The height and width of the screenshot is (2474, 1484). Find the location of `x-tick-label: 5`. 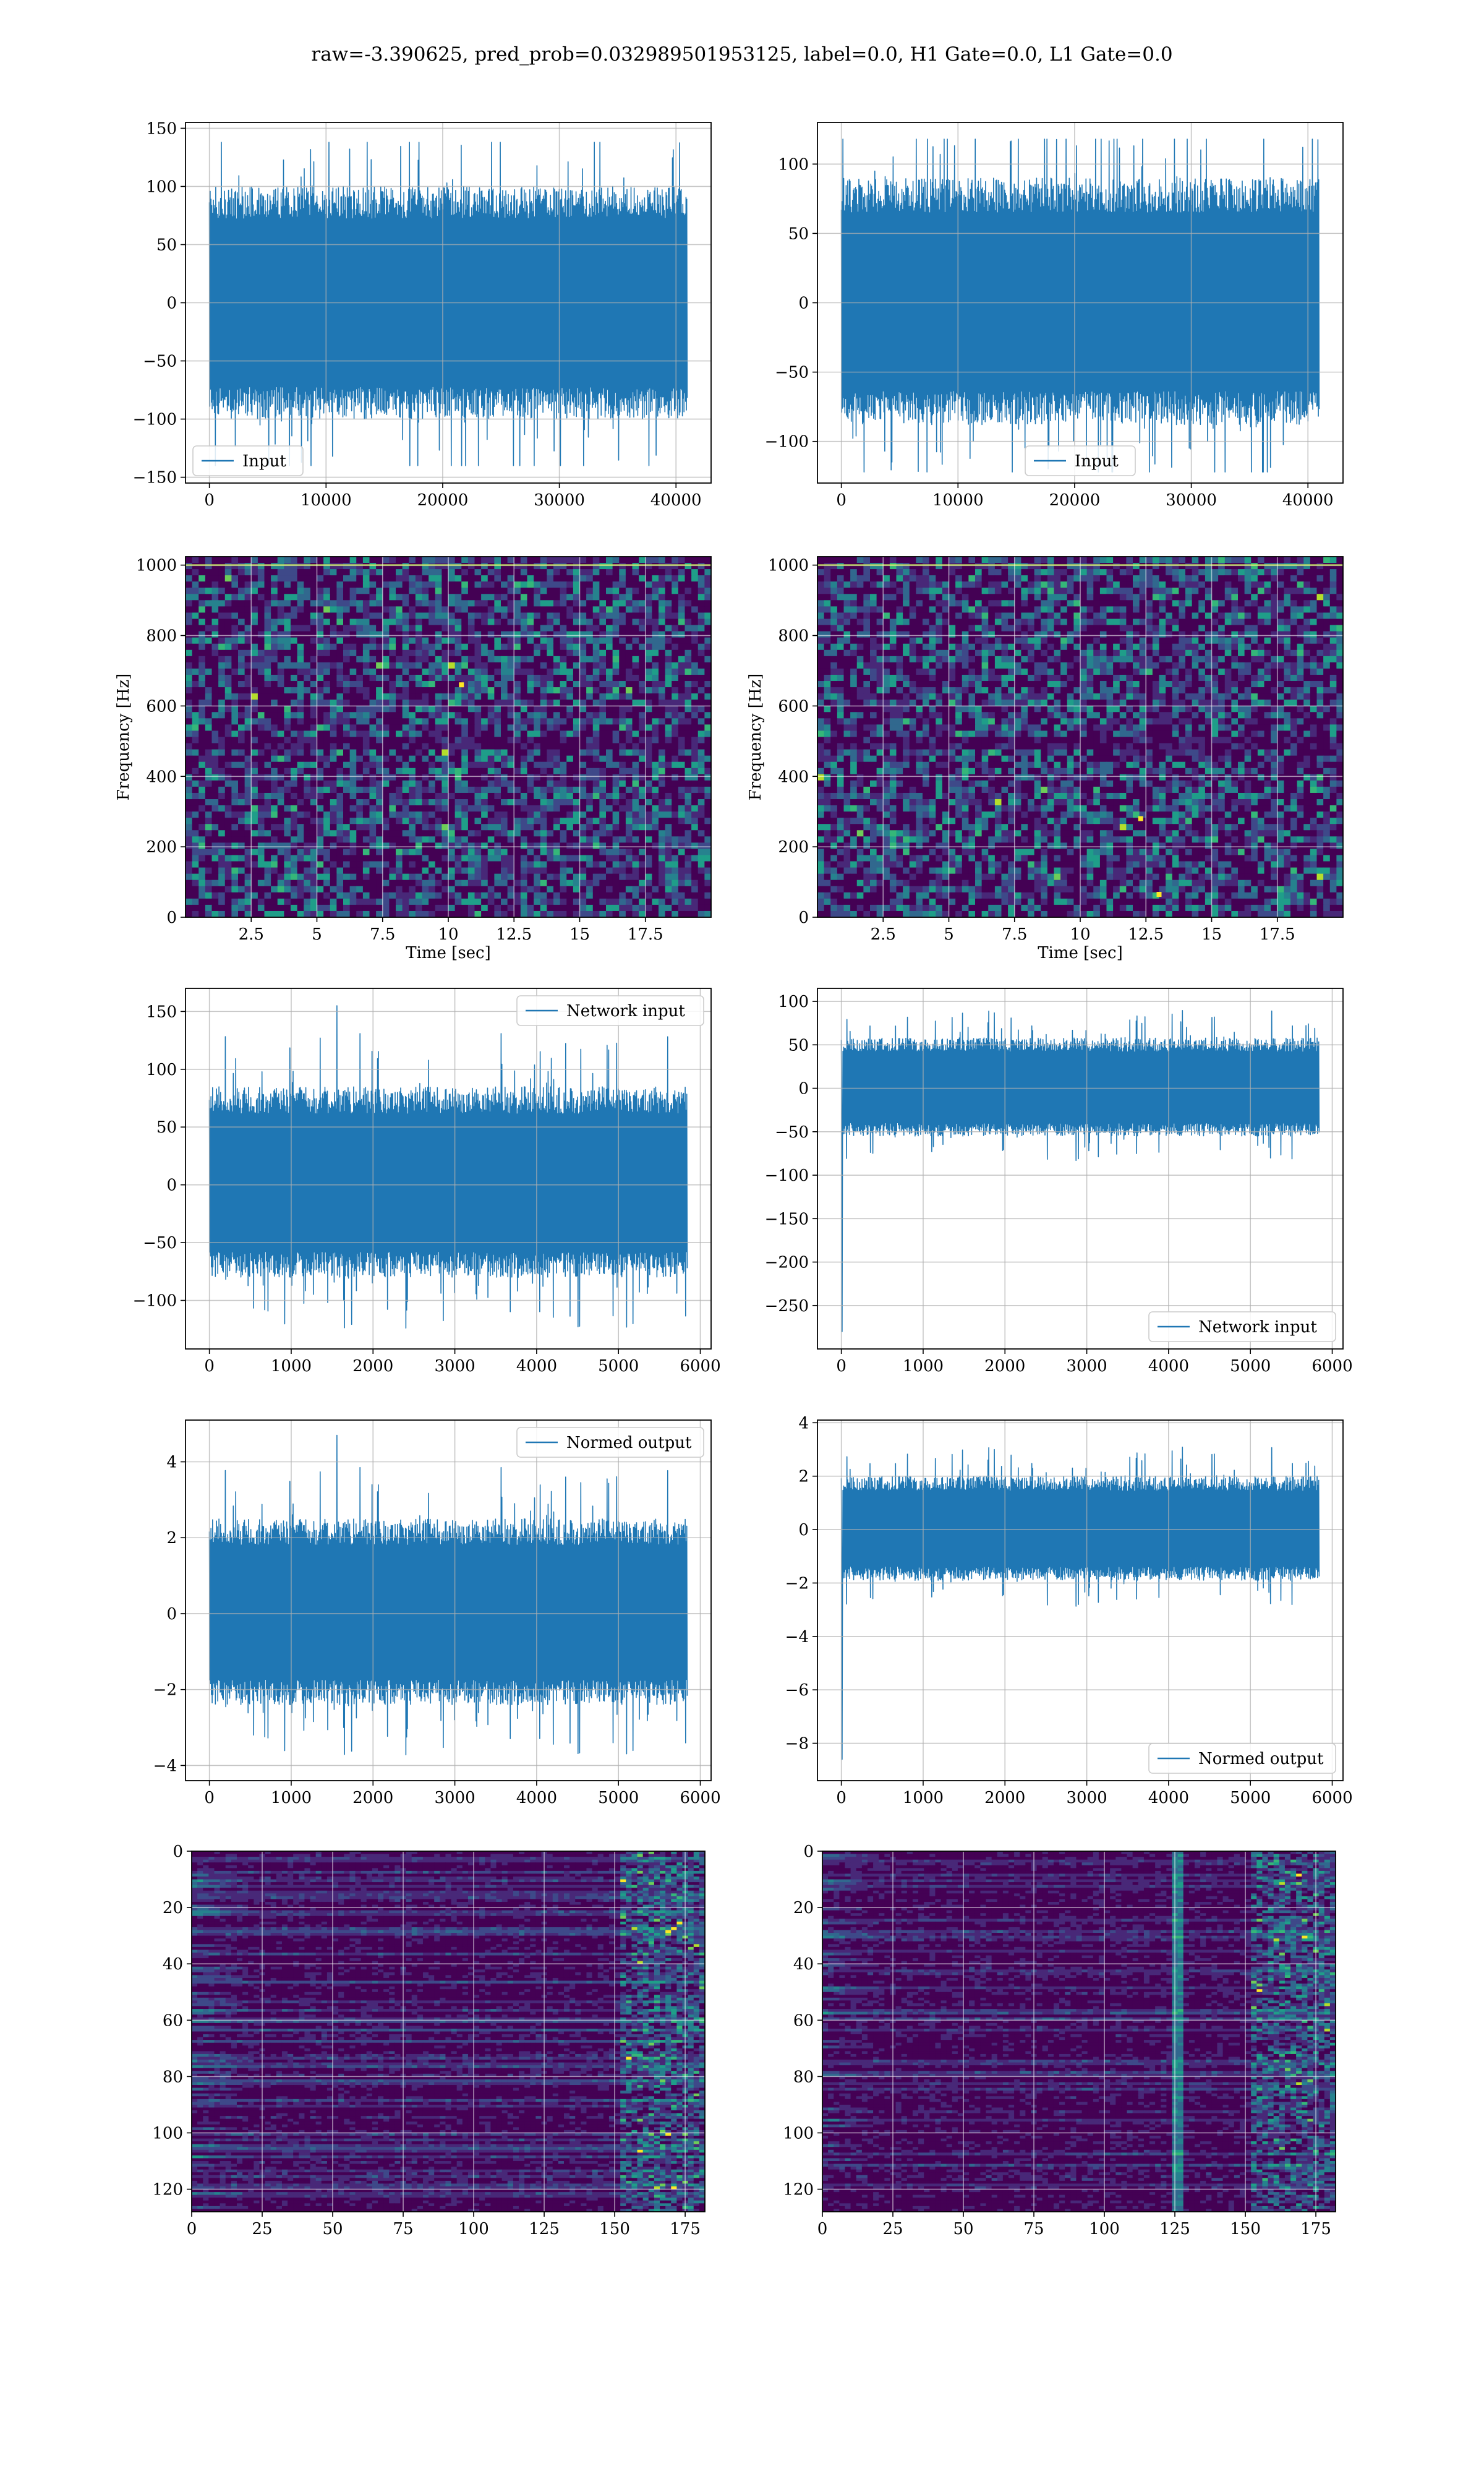

x-tick-label: 5 is located at coordinates (317, 934).